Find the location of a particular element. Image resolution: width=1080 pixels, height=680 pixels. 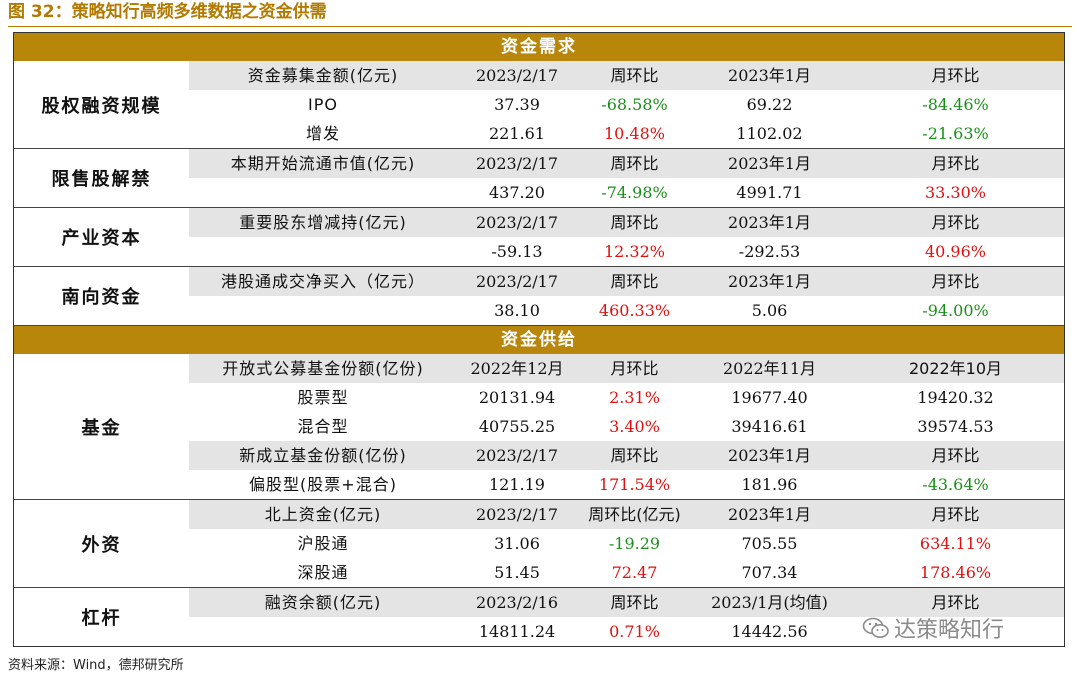

table-cell: 1102.02 is located at coordinates (769, 133).